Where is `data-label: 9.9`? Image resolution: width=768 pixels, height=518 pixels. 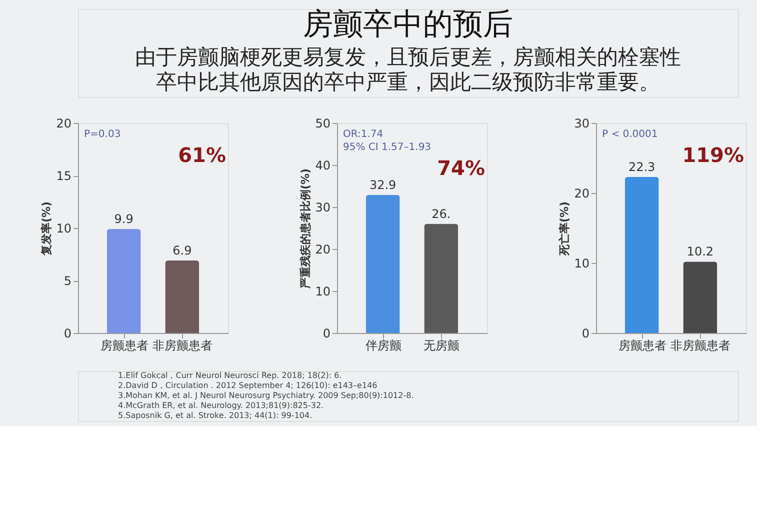 data-label: 9.9 is located at coordinates (124, 219).